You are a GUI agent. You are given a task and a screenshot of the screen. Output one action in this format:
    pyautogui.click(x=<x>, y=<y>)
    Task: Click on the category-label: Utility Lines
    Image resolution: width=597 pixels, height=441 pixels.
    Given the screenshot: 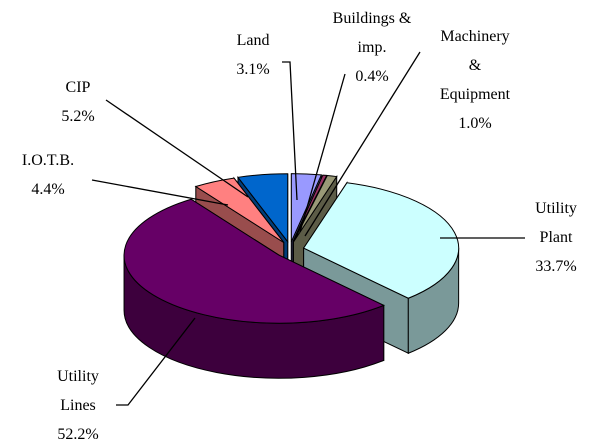 What is the action you would take?
    pyautogui.click(x=78, y=391)
    